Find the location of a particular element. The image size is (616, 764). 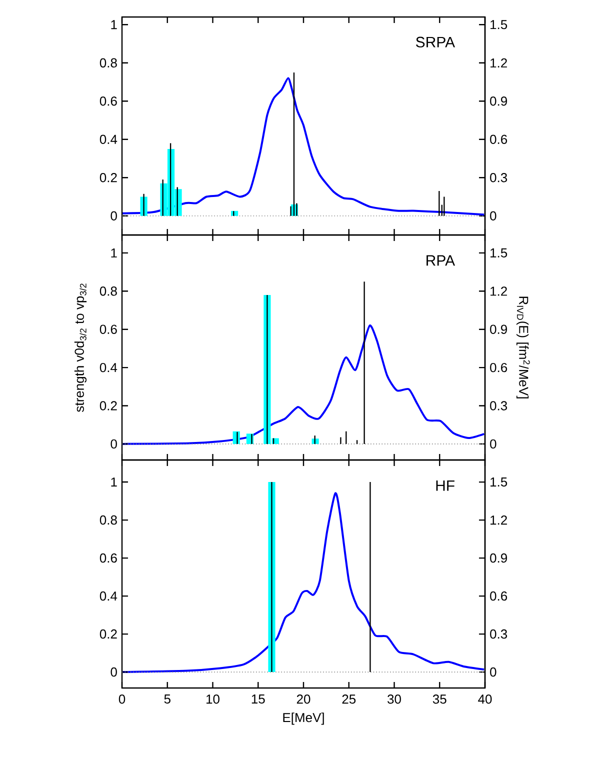

x-tick-label: 10 is located at coordinates (213, 699).